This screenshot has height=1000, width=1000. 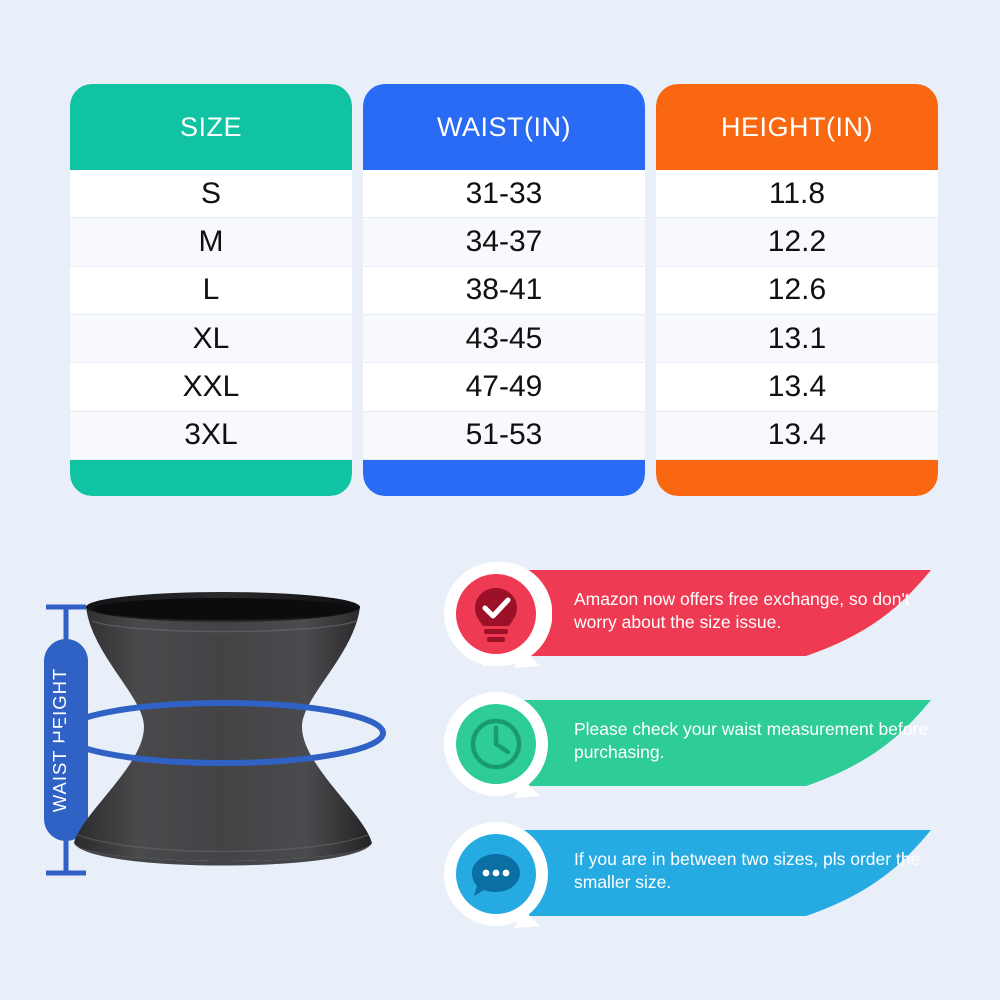 I want to click on belt-body, so click(x=223, y=728).